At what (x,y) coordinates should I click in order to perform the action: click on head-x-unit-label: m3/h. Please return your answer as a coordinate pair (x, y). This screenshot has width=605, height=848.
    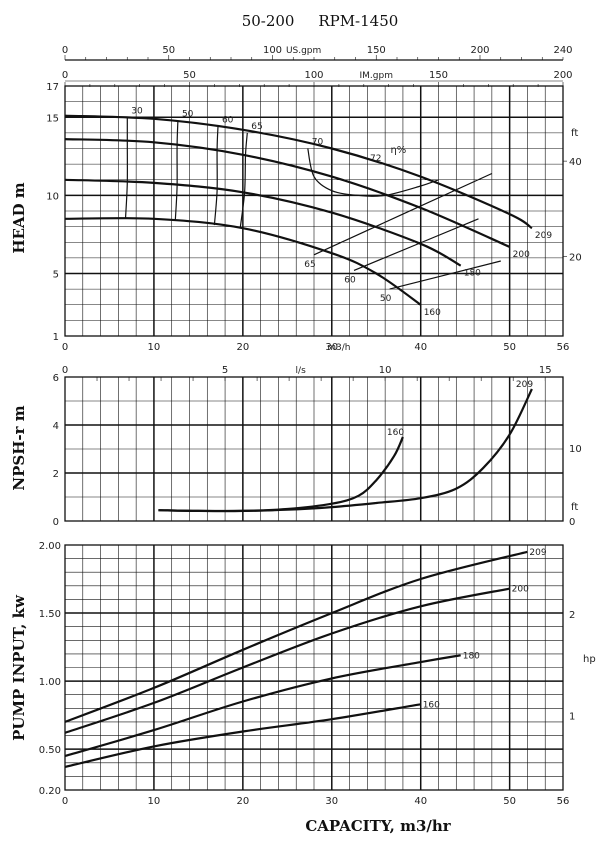
    Looking at the image, I should click on (338, 348).